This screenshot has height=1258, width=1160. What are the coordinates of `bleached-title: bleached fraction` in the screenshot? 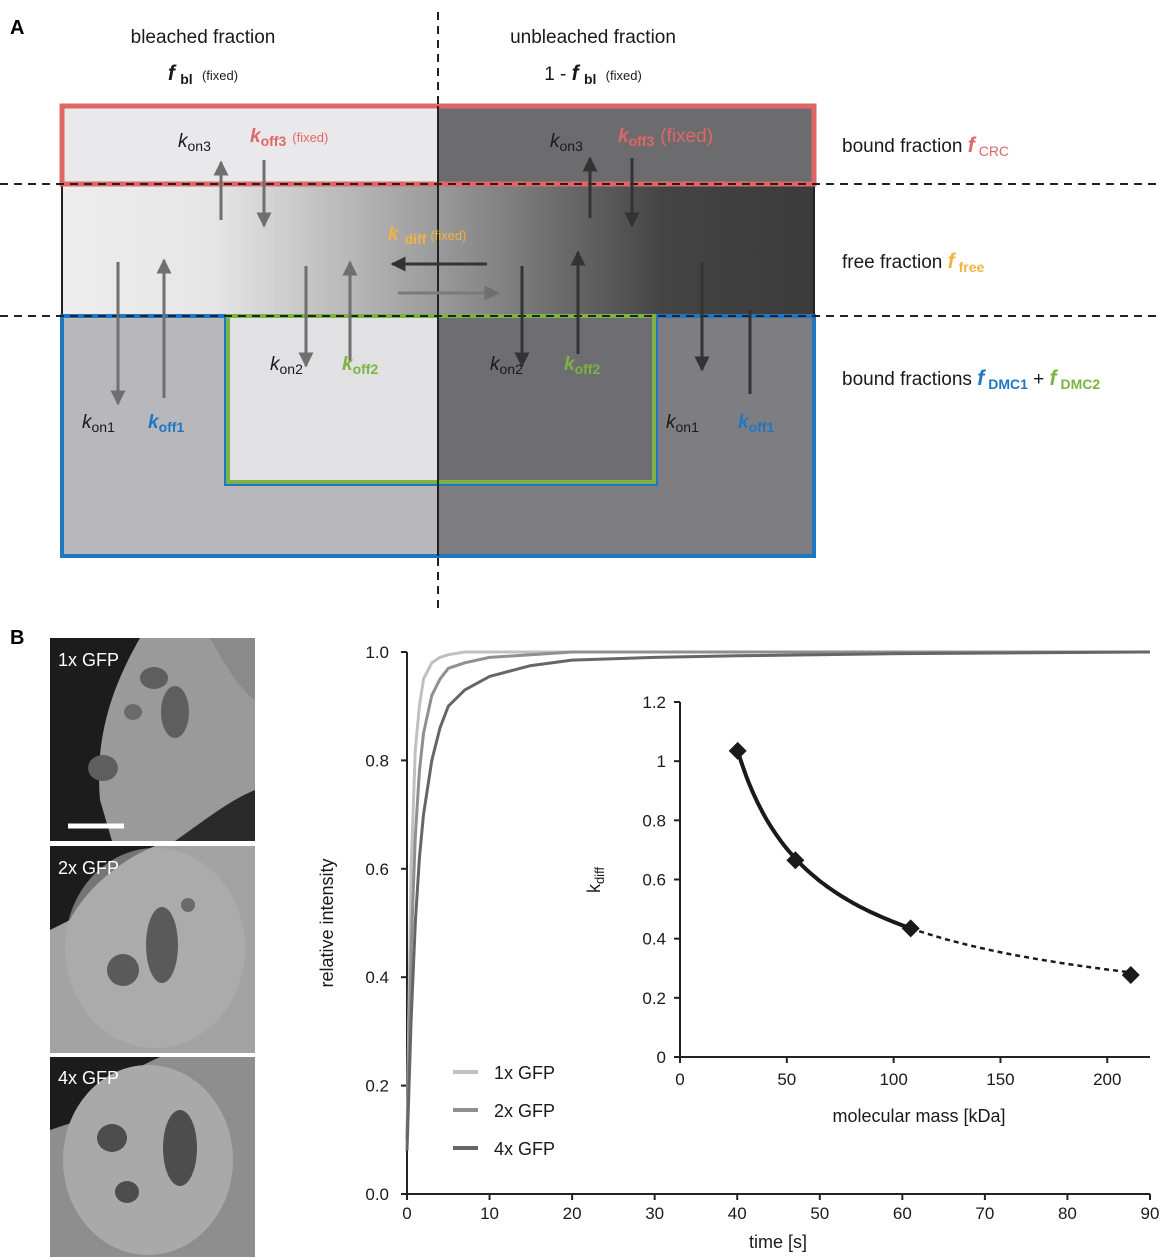 It's located at (203, 37).